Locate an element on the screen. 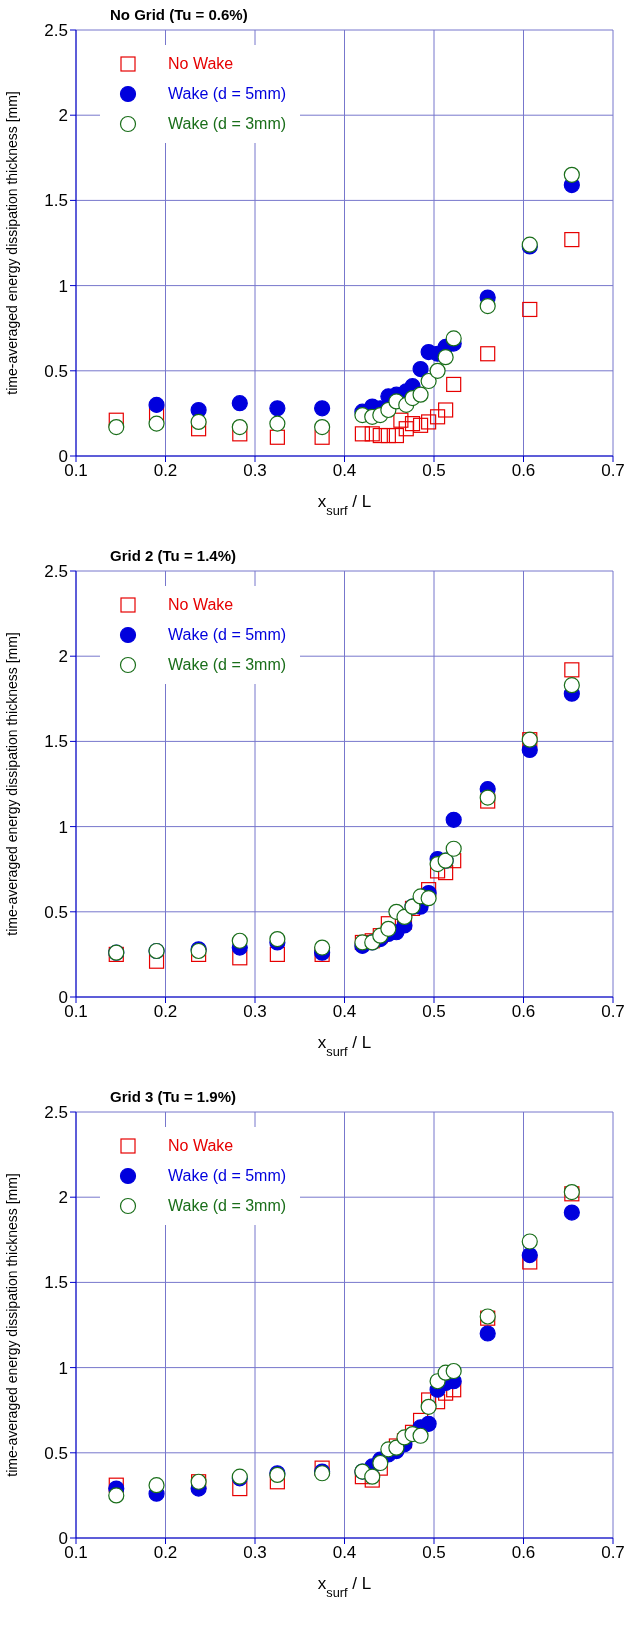  chart-title: Grid 3 (Tu = 1.9%) is located at coordinates (173, 1096).